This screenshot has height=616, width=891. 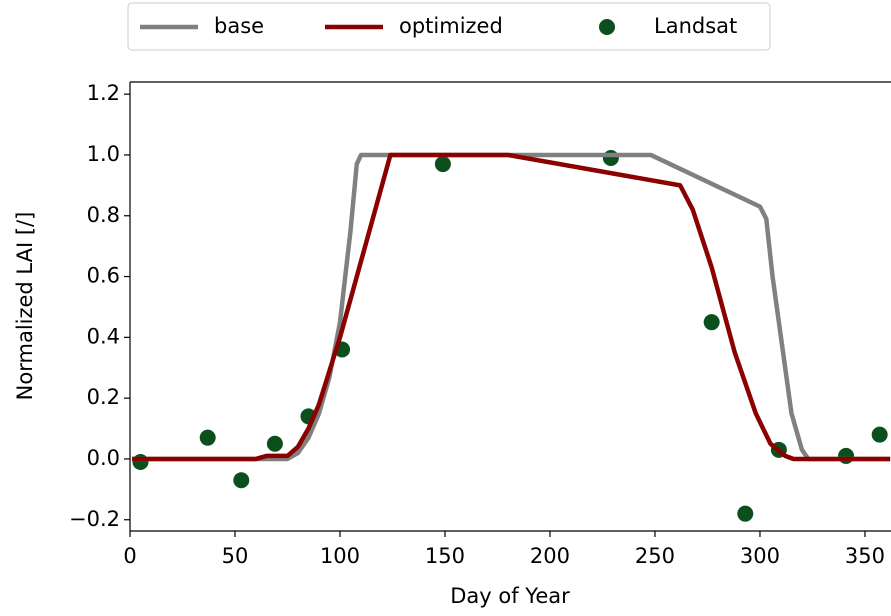 What do you see at coordinates (340, 556) in the screenshot?
I see `x-tick-label: 100` at bounding box center [340, 556].